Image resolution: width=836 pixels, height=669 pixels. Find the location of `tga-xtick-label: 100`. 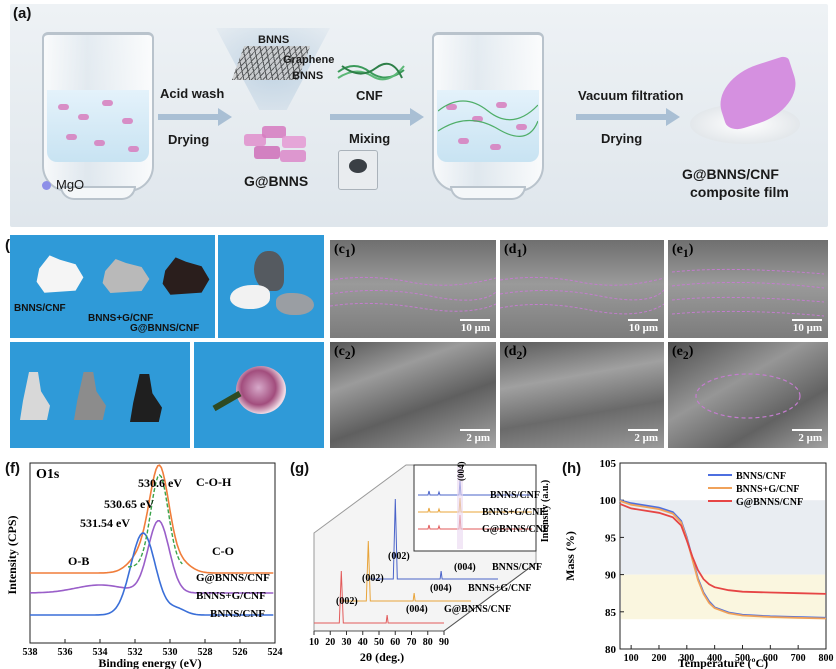

tga-xtick-label: 100 is located at coordinates (631, 658).